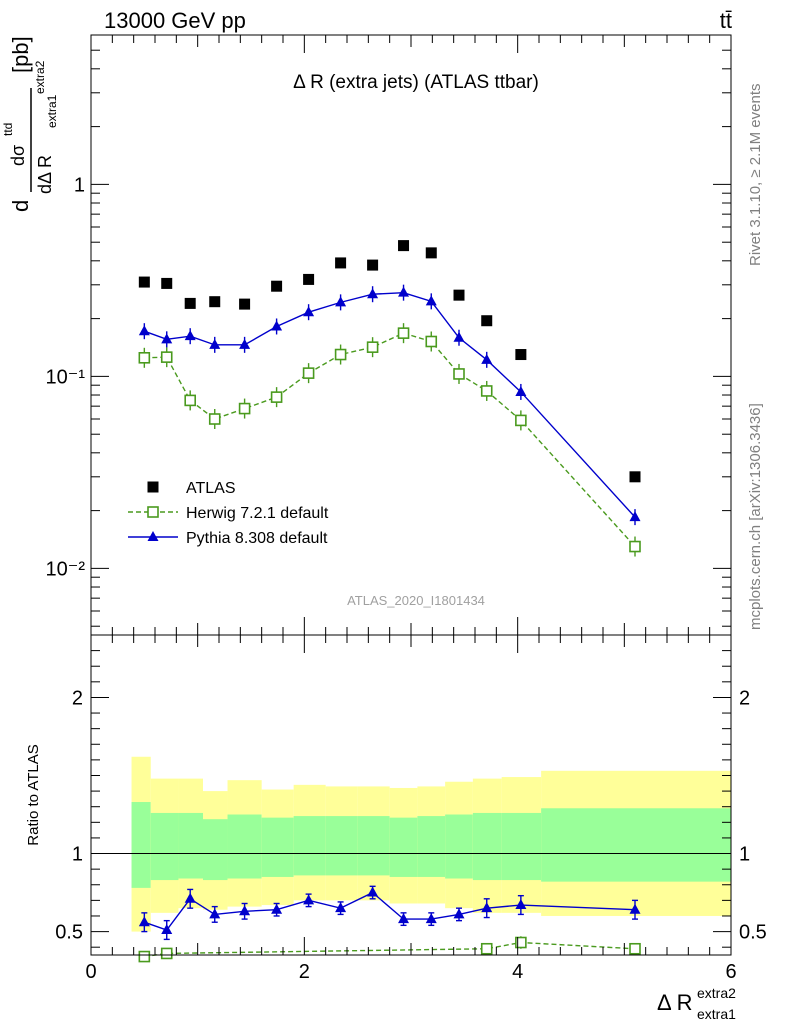  Describe the element at coordinates (66, 377) in the screenshot. I see `y-tick-label: 10⁻¹` at that location.